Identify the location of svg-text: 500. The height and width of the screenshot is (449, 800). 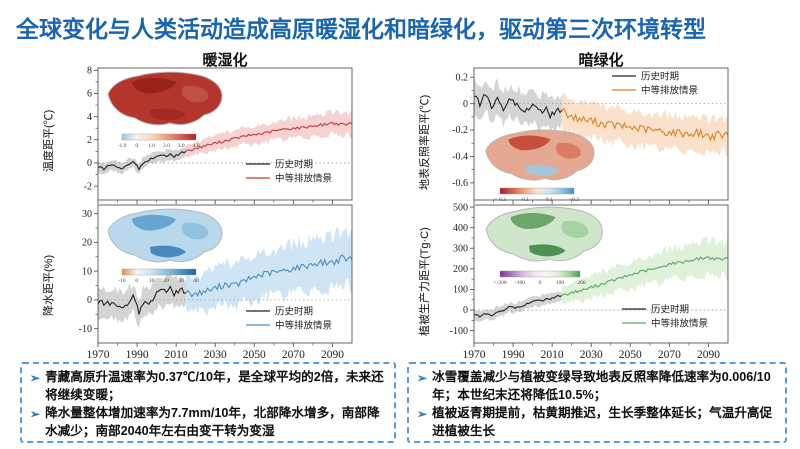
(460, 208).